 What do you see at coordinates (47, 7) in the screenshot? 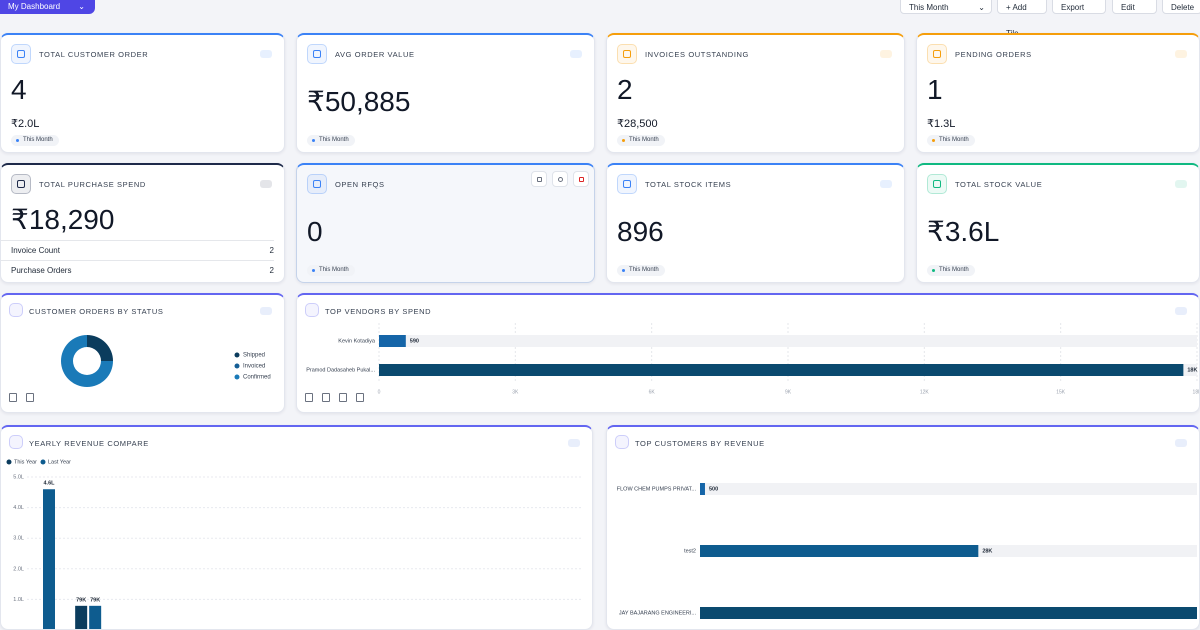
I see `dashboard-button: My Dashboard ⌄` at bounding box center [47, 7].